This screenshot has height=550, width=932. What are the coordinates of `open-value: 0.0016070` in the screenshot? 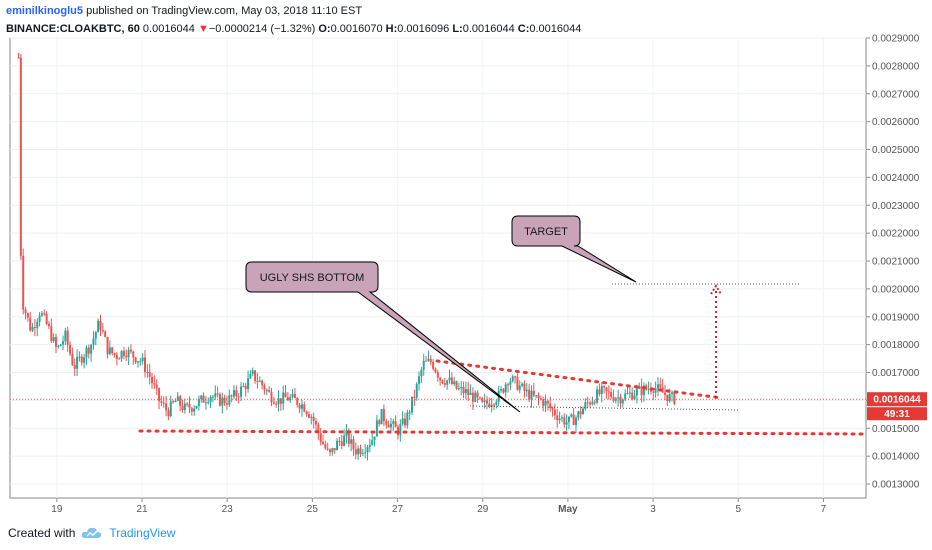 It's located at (356, 29).